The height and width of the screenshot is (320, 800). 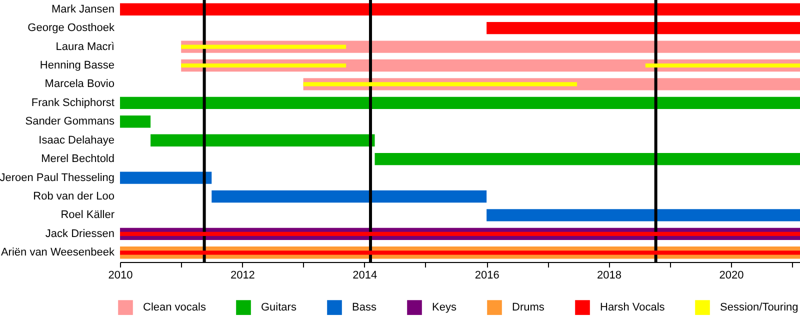 I want to click on y-tick-label: Sander Gommans, so click(x=70, y=122).